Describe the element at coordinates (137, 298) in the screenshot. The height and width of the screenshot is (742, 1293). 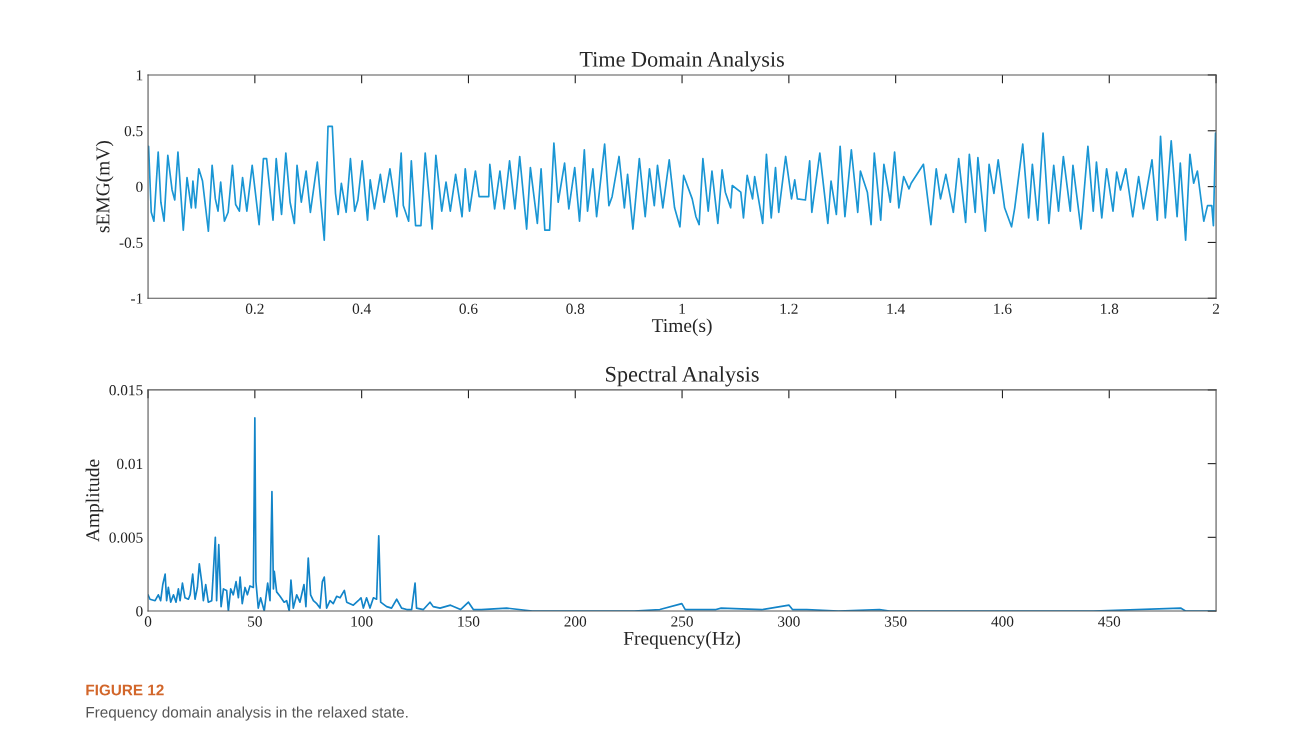
I see `y-tick-label: -1` at that location.